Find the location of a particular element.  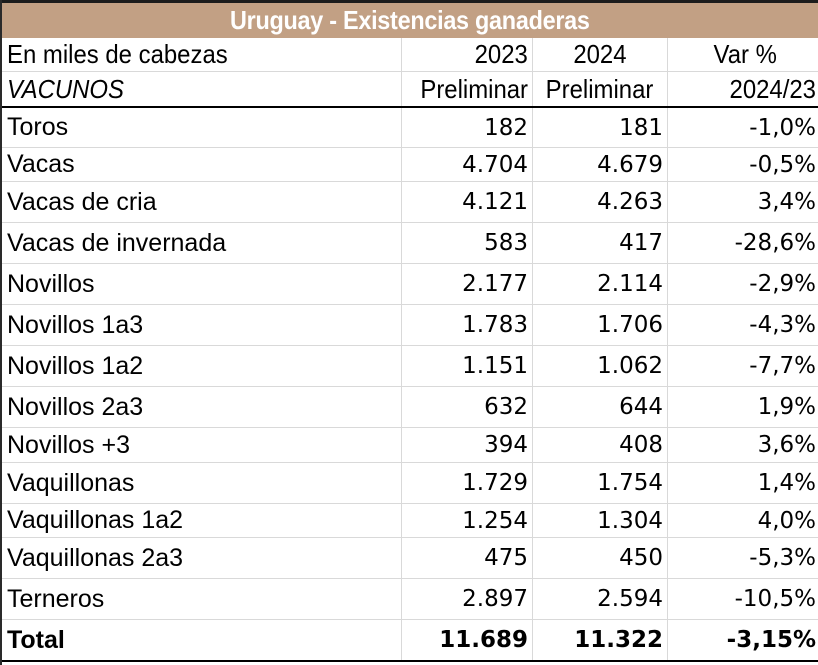

value-var: 3,4% is located at coordinates (786, 202).